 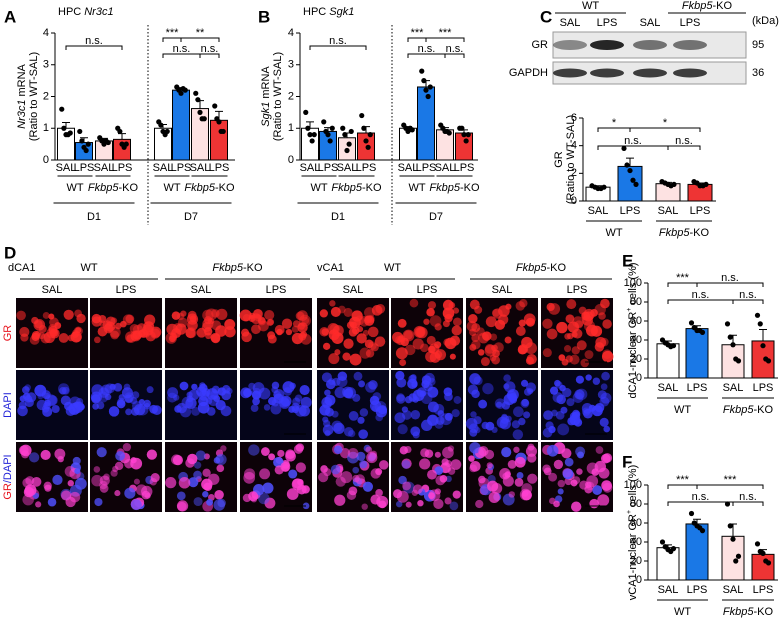 What do you see at coordinates (528, 73) in the screenshot?
I see `band-label: GAPDH` at bounding box center [528, 73].